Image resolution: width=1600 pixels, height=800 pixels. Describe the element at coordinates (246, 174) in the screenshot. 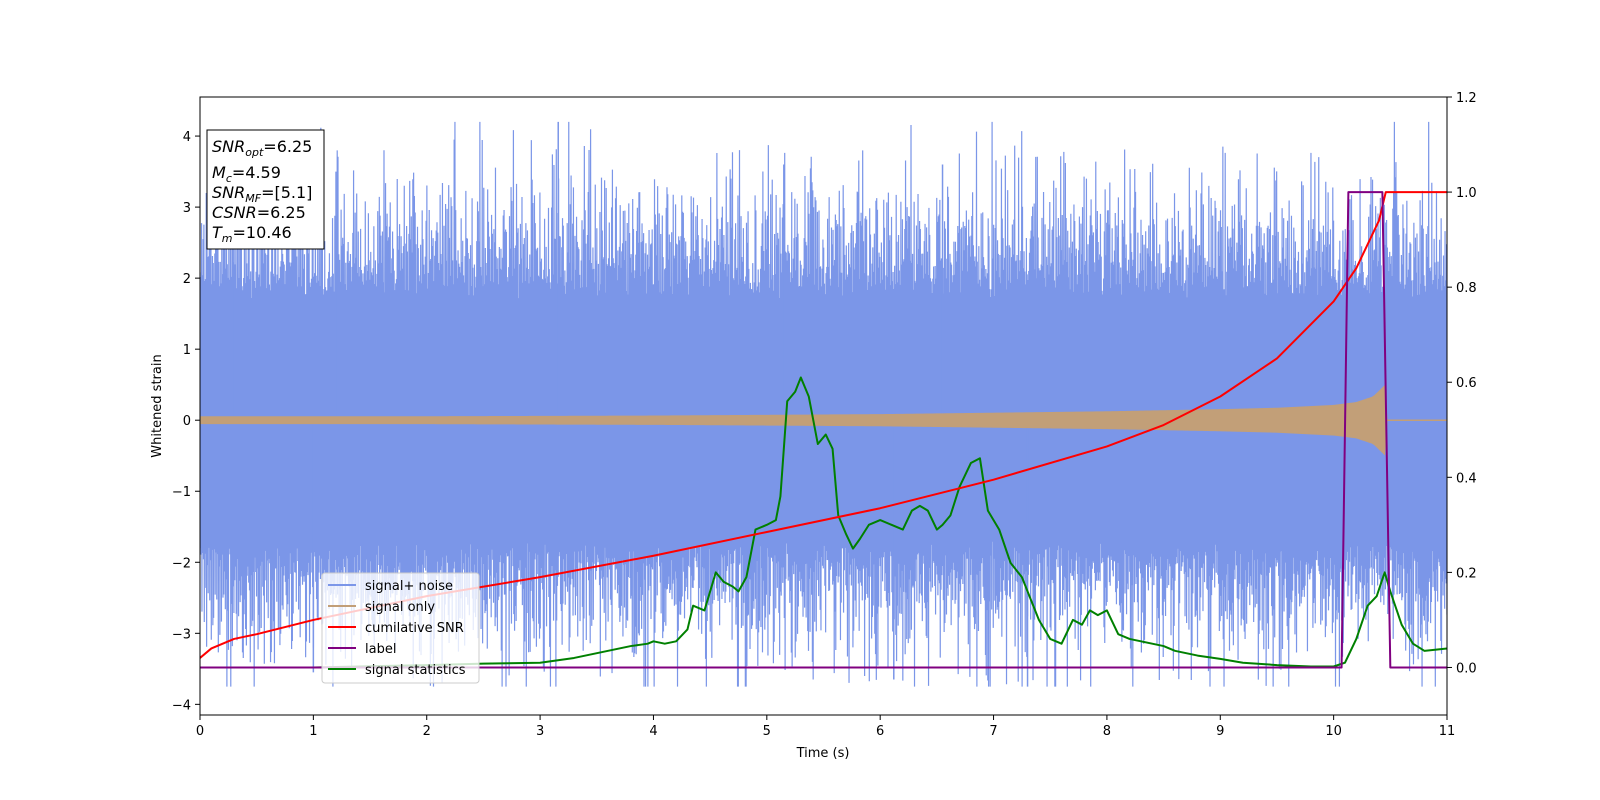

I see `annotation-line-mc: Mc=4.59` at that location.